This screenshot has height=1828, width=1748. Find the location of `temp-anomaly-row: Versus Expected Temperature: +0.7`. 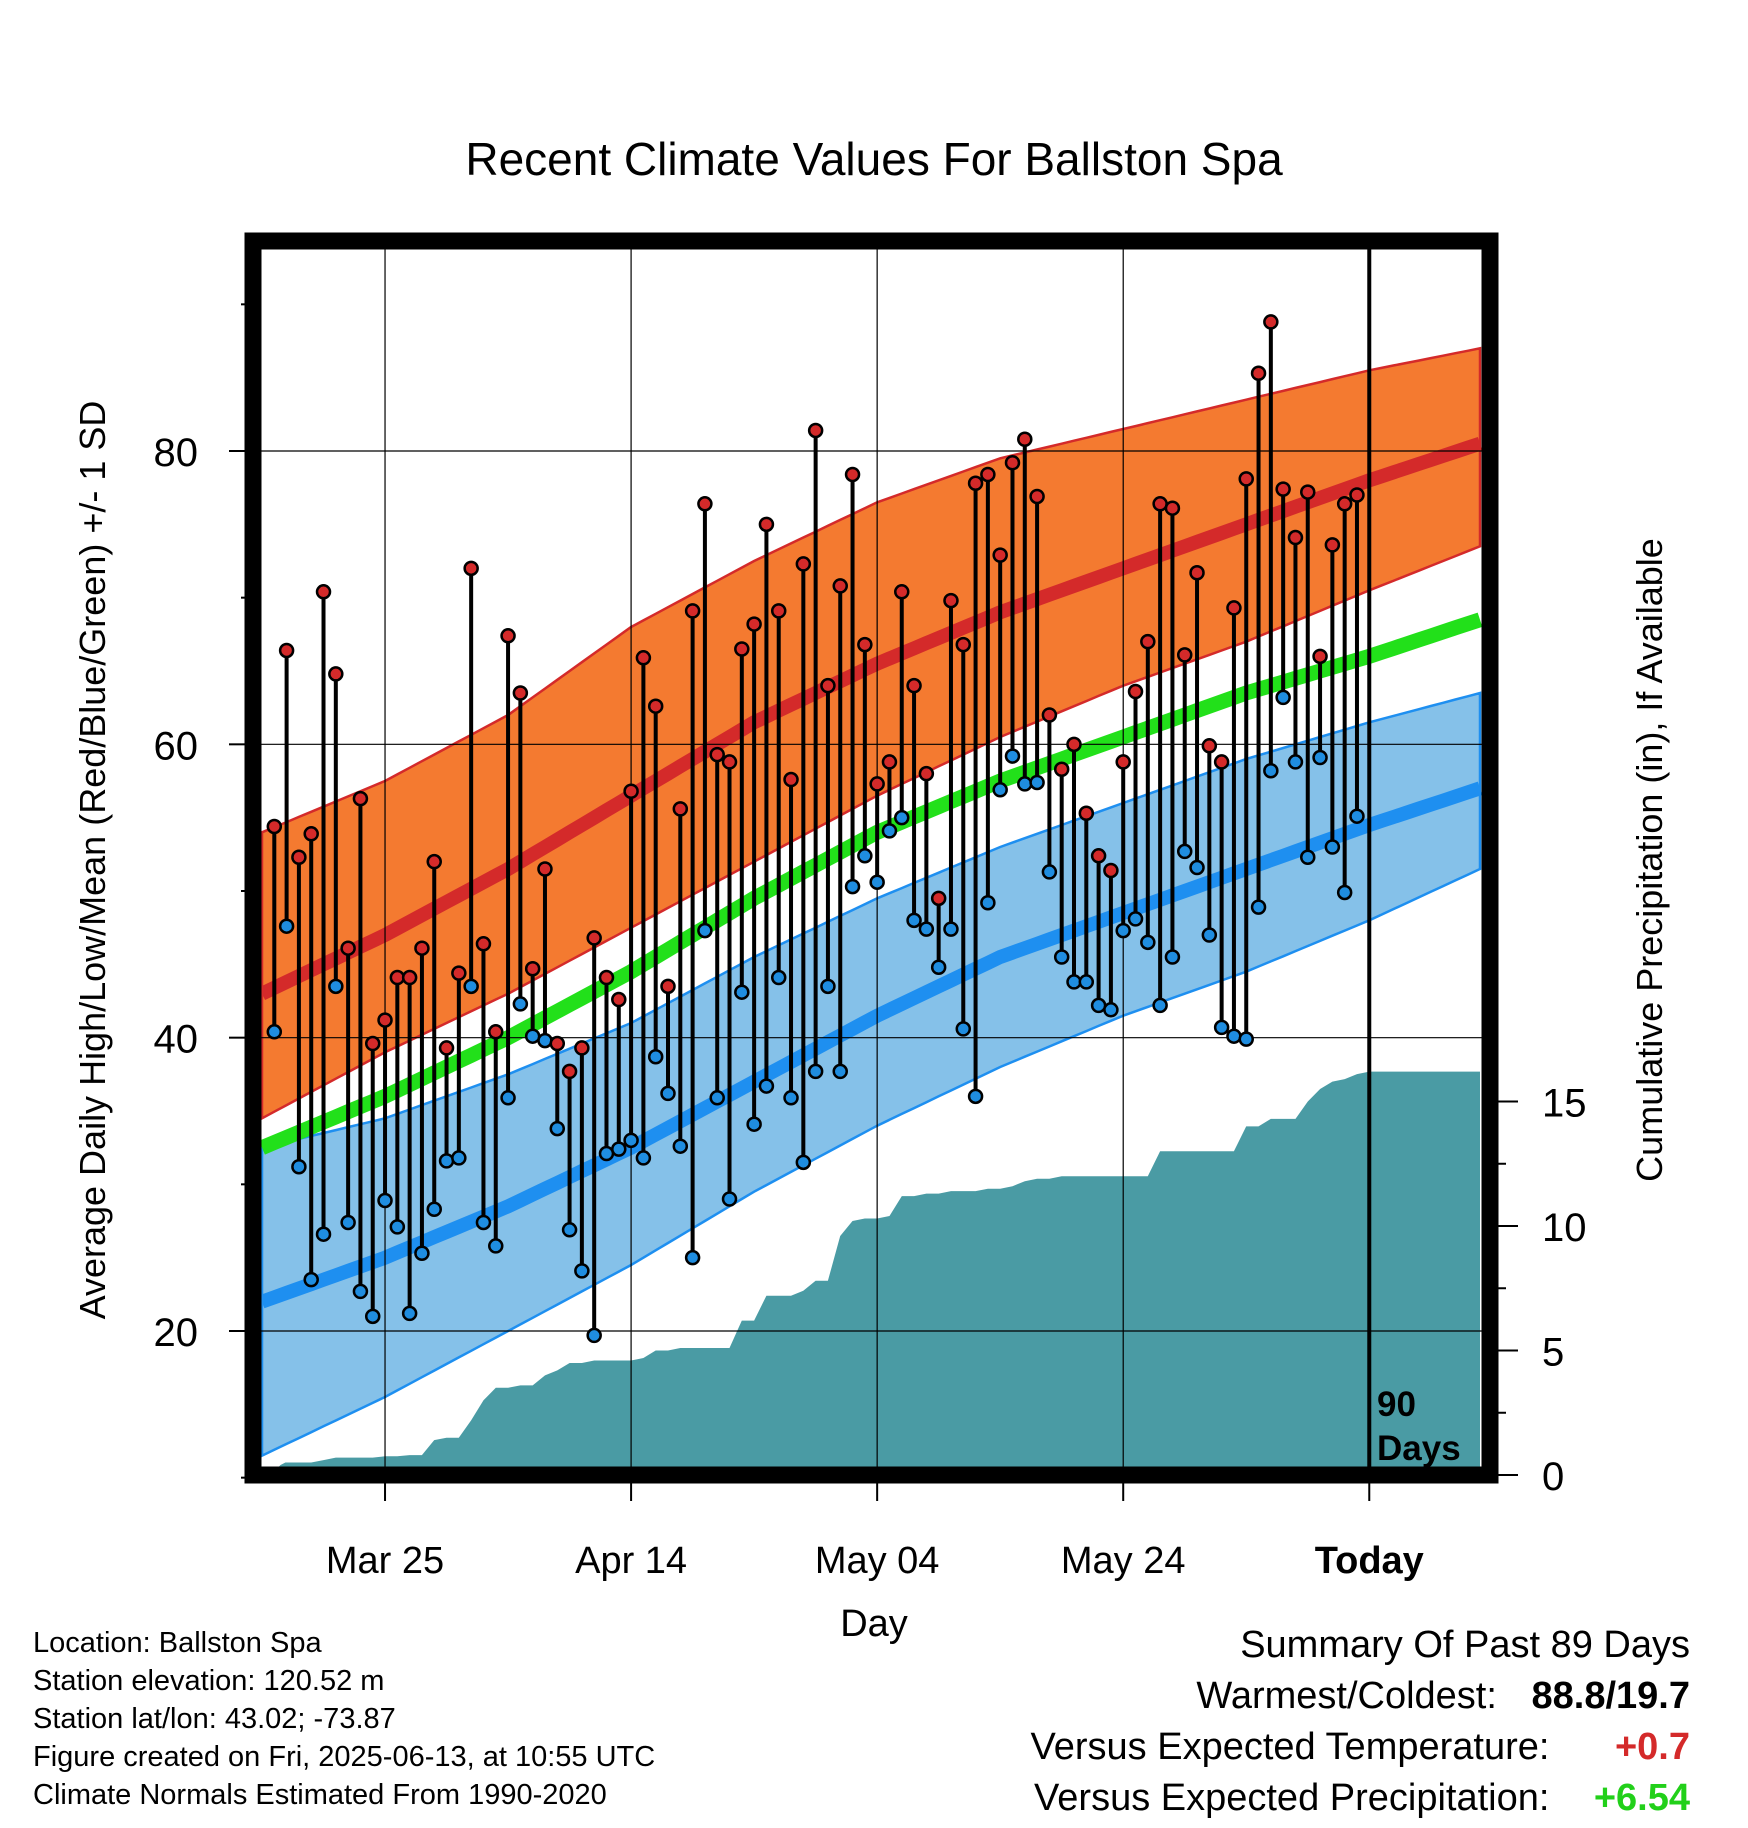

temp-anomaly-row: Versus Expected Temperature: +0.7 is located at coordinates (1360, 1747).